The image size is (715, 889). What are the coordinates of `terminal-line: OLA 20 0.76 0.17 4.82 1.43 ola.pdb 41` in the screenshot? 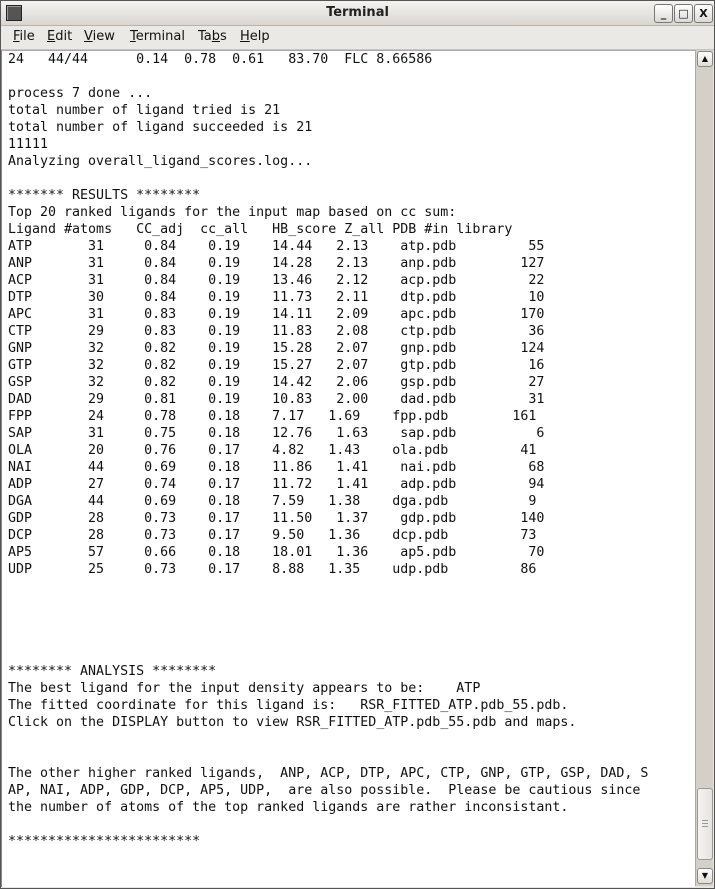 It's located at (272, 450).